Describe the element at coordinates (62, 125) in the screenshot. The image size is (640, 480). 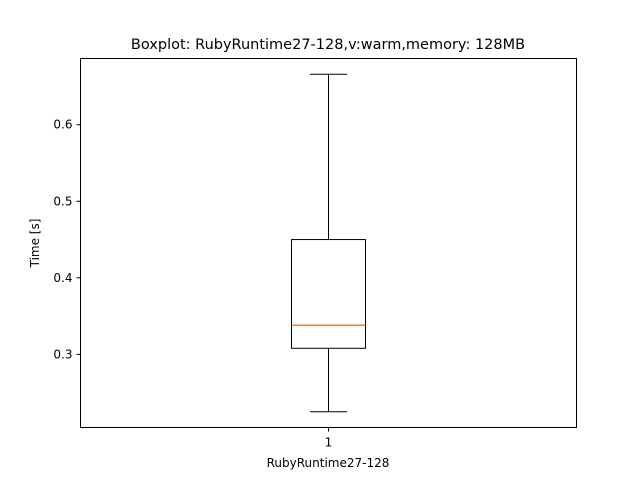
I see `y-tick-label: 0.6` at that location.